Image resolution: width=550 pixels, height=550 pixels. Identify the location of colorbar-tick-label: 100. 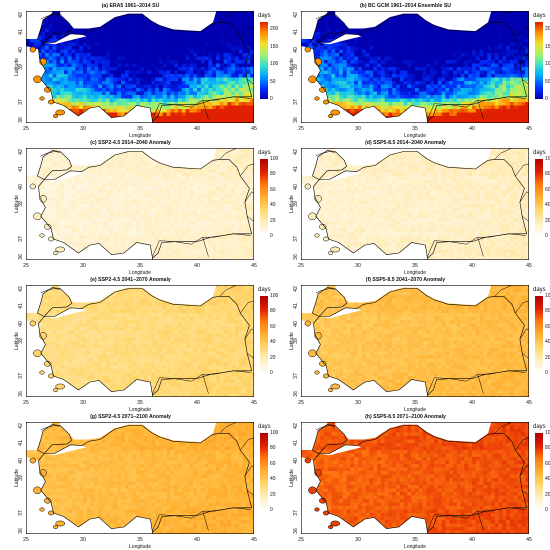
(274, 159).